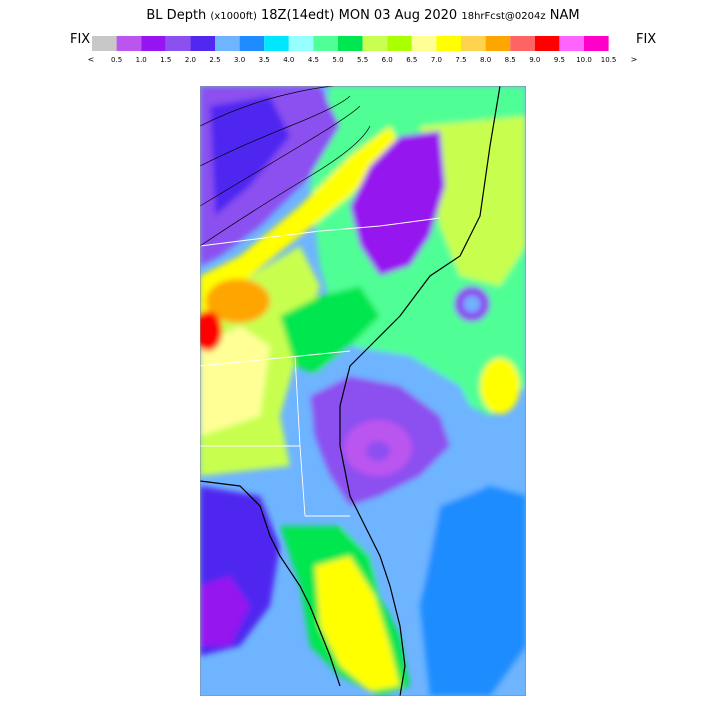 The height and width of the screenshot is (726, 726). Describe the element at coordinates (214, 60) in the screenshot. I see `legend-tick-label: 2.5` at that location.